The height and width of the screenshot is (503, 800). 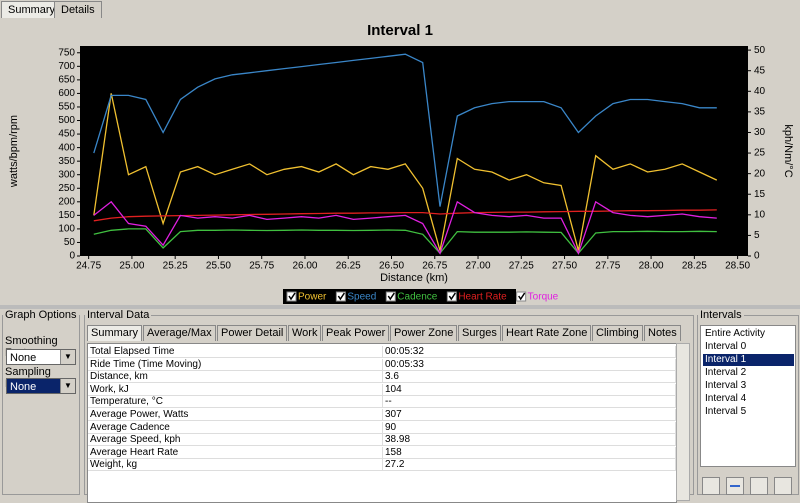 I want to click on x-tick-label: 25.25, so click(x=175, y=266).